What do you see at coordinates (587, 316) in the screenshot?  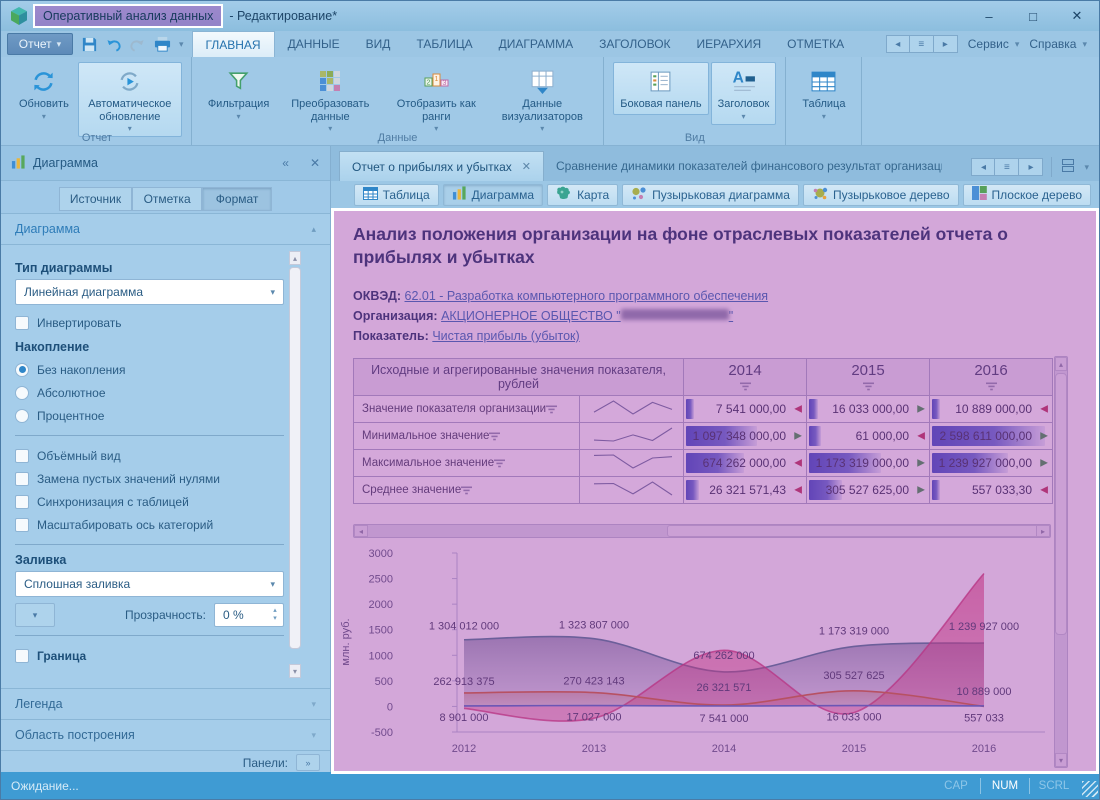 I see `organization-link: АКЦИОНЕРНОЕ ОБЩЕСТВО " "` at bounding box center [587, 316].